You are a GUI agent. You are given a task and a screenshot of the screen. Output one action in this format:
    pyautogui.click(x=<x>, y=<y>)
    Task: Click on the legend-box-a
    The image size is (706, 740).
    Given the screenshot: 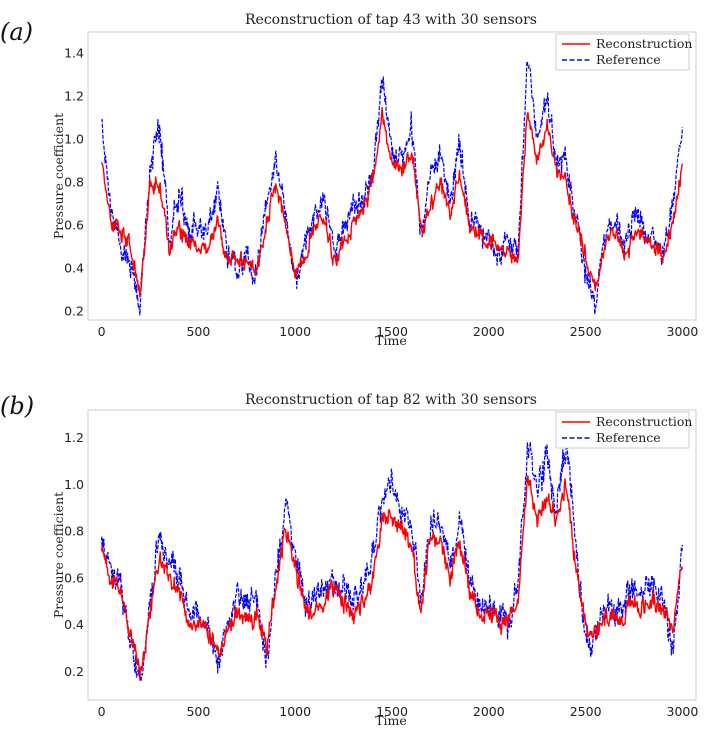 What is the action you would take?
    pyautogui.click(x=622, y=52)
    